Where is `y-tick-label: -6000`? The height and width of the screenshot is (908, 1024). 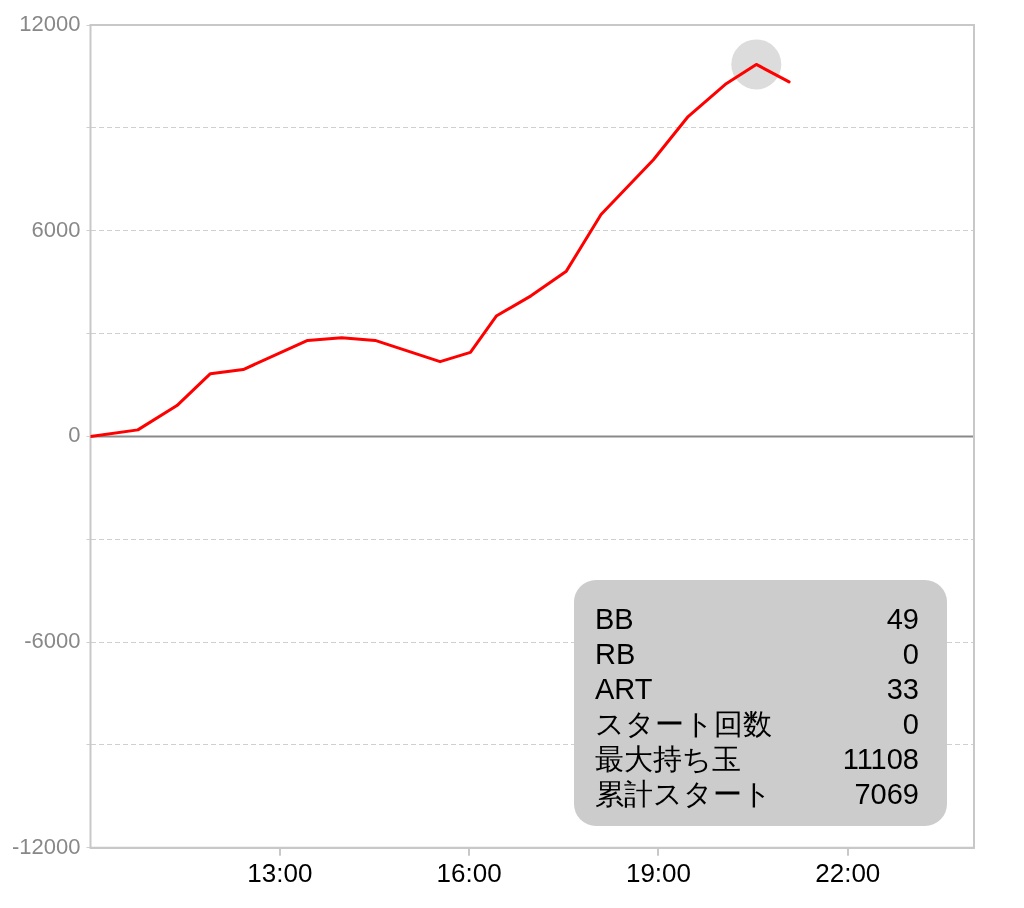 y-tick-label: -6000 is located at coordinates (52, 641).